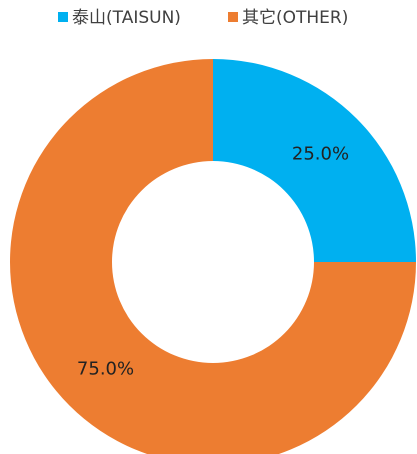 The height and width of the screenshot is (454, 417). What do you see at coordinates (295, 18) in the screenshot?
I see `legend-label: 其它(OTHER)` at bounding box center [295, 18].